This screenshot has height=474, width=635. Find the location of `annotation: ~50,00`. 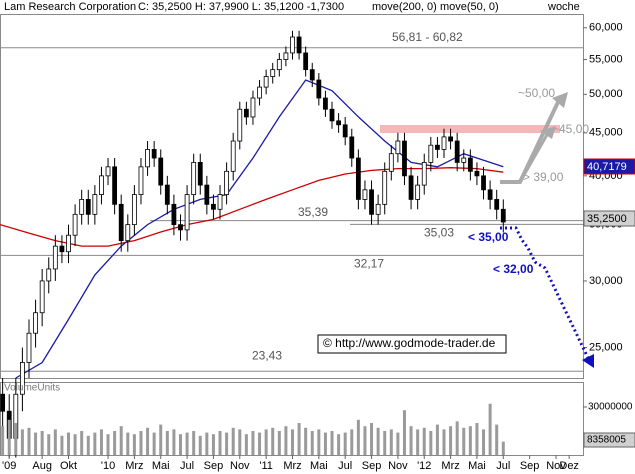

annotation: ~50,00 is located at coordinates (536, 93).